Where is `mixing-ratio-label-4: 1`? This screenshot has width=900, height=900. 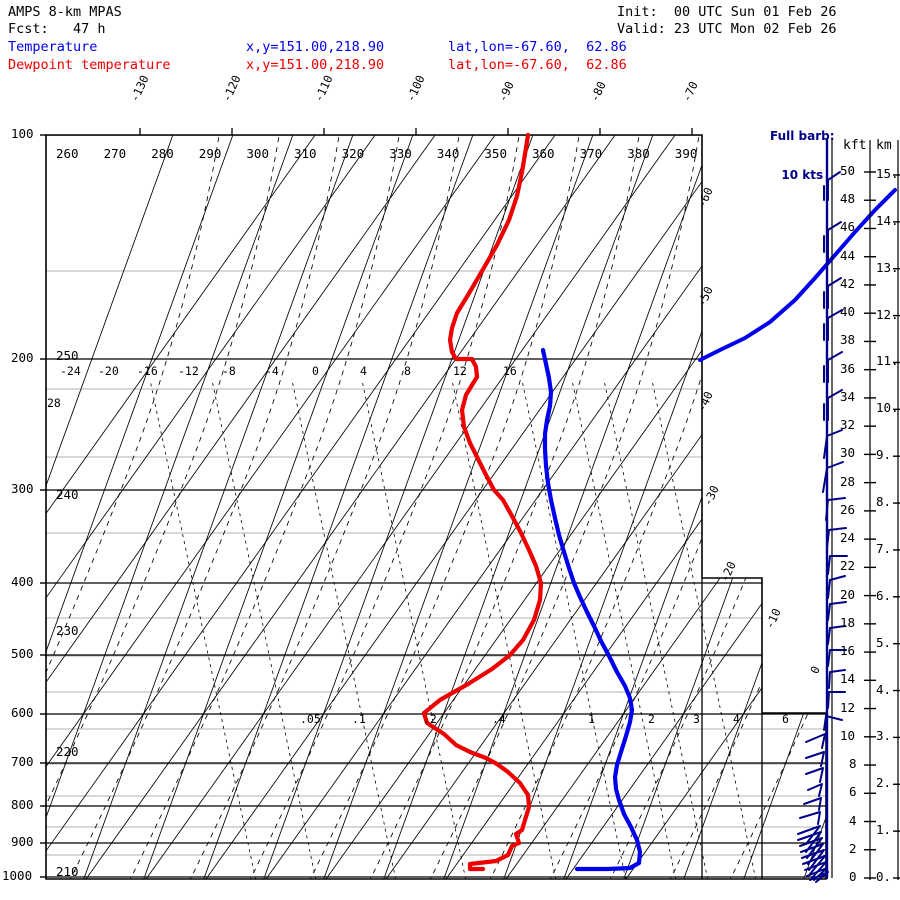
mixing-ratio-label-4: 1 is located at coordinates (591, 719).